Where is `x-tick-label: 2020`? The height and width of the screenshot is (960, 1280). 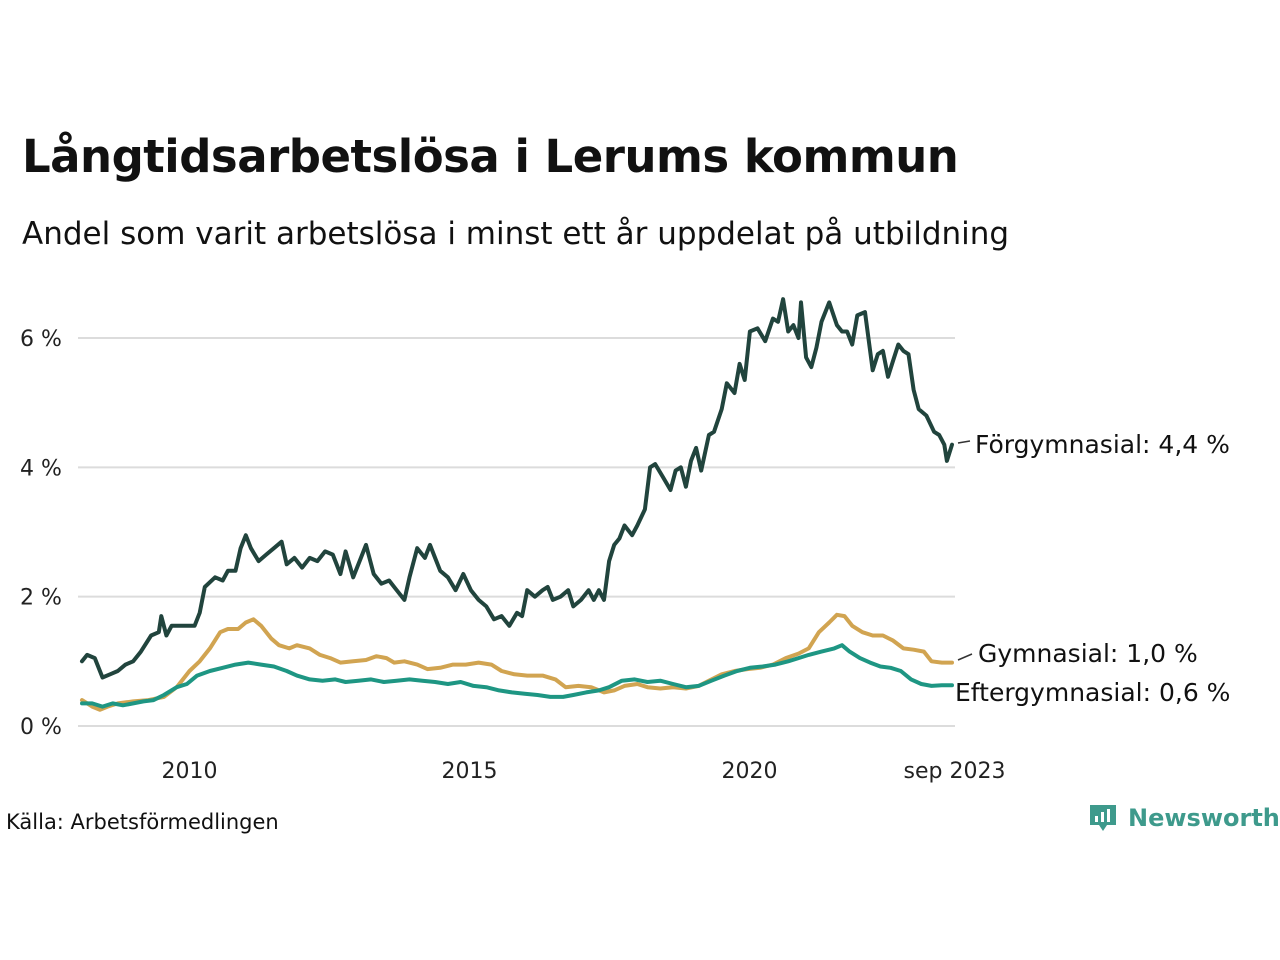
x-tick-label: 2020 is located at coordinates (750, 771).